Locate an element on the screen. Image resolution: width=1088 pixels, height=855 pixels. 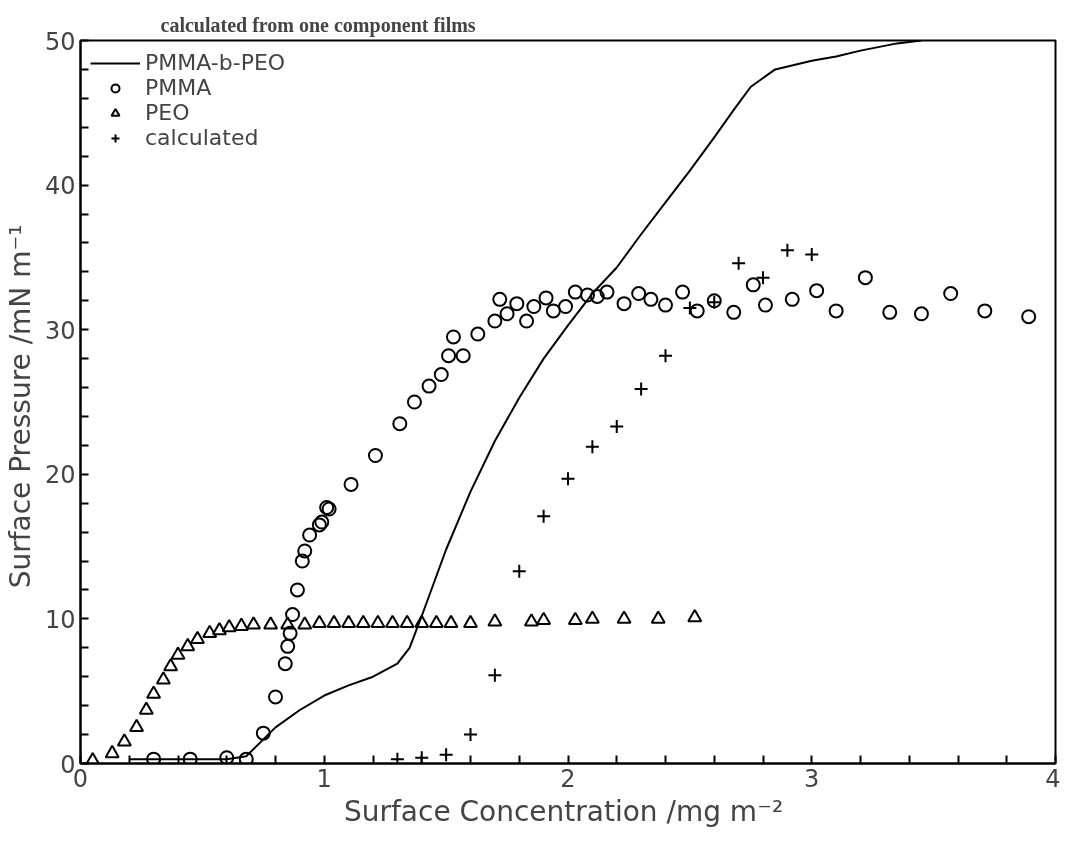
y-tick-label: 40 is located at coordinates (60, 186).